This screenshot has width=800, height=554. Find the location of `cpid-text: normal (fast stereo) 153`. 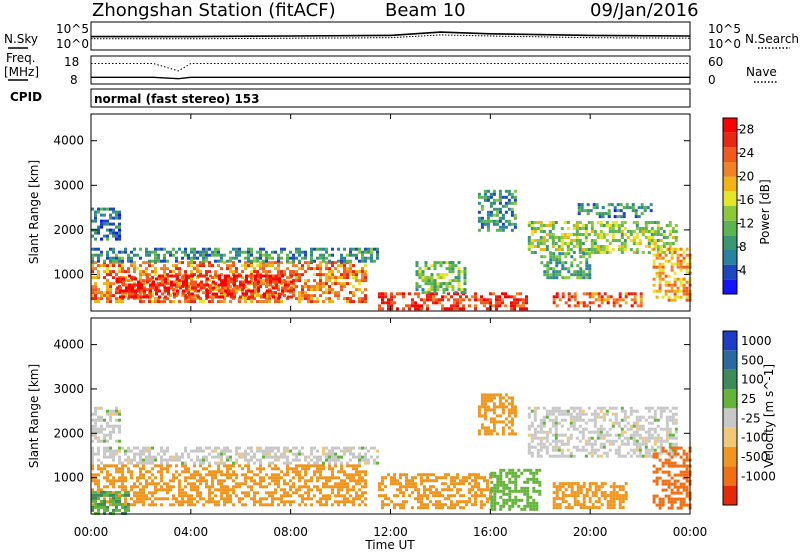

cpid-text: normal (fast stereo) 153 is located at coordinates (177, 99).